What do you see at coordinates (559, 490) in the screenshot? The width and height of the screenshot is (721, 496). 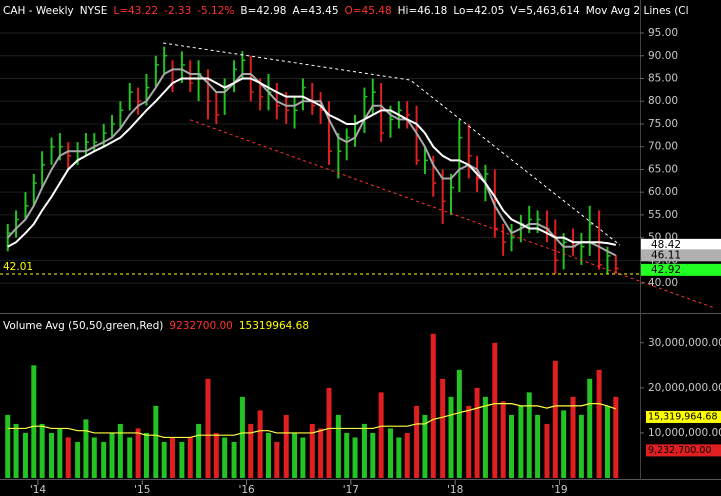 I see `x-tick-label: '19` at bounding box center [559, 490].